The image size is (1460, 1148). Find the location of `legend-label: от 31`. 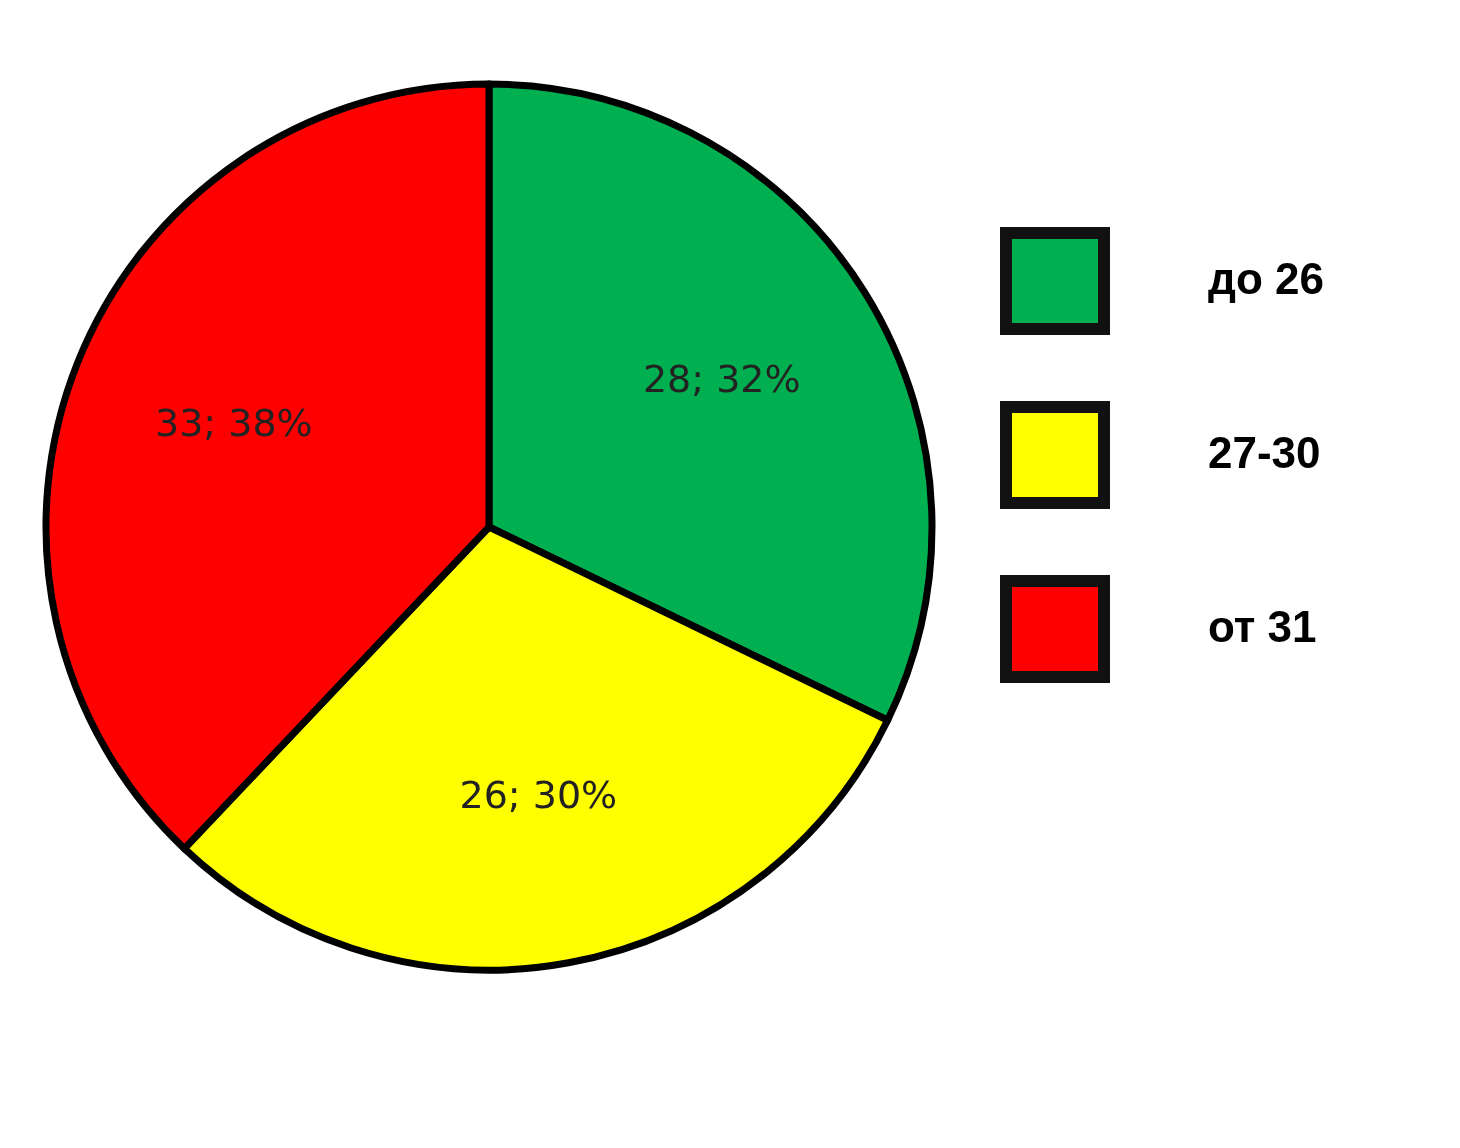

legend-label: от 31 is located at coordinates (1262, 626).